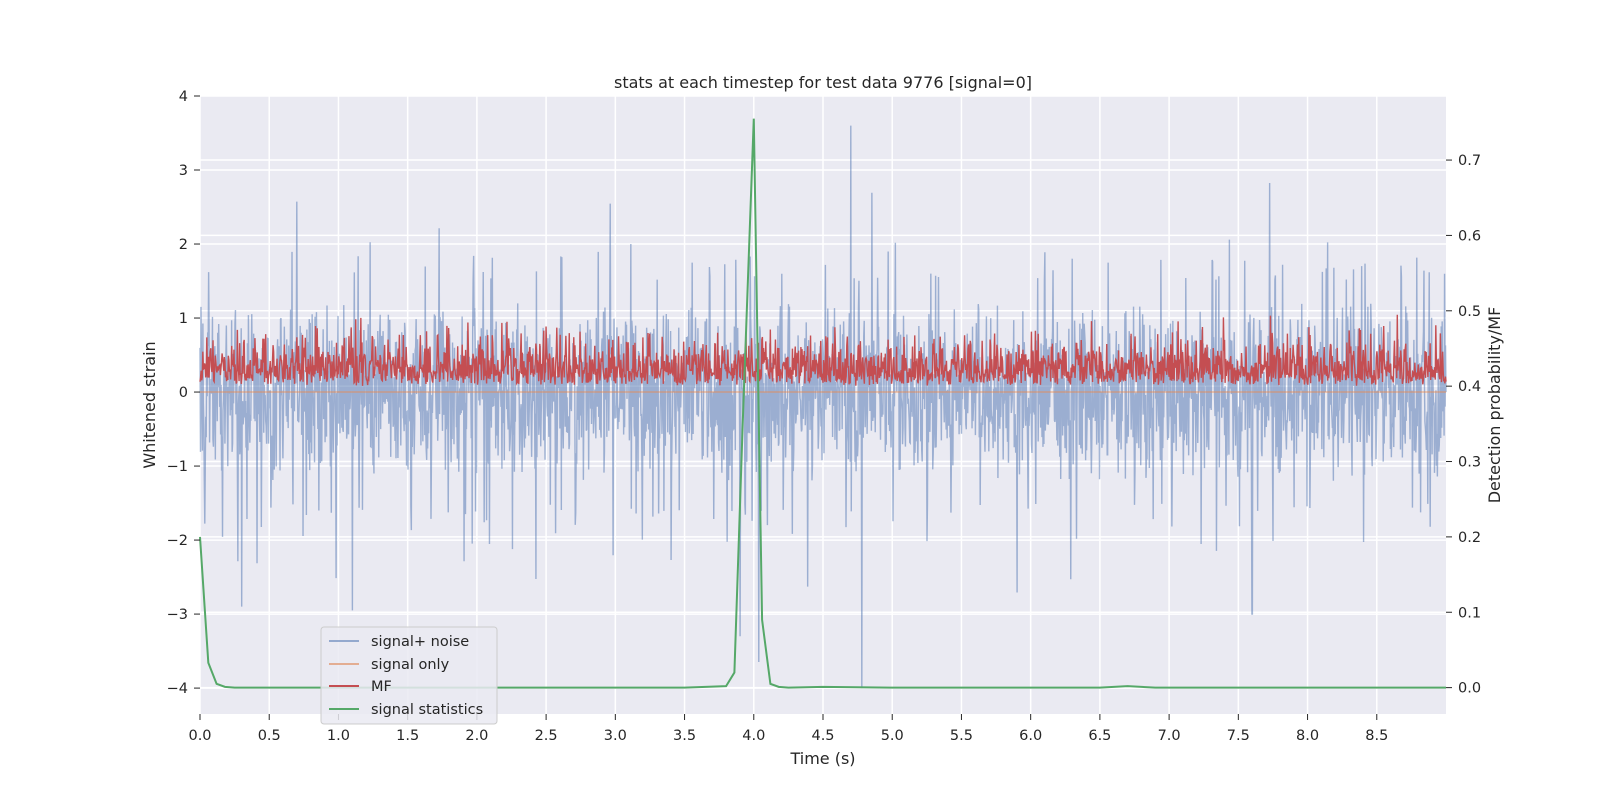  What do you see at coordinates (427, 710) in the screenshot?
I see `legend-label-signal-statistics: signal statistics` at bounding box center [427, 710].